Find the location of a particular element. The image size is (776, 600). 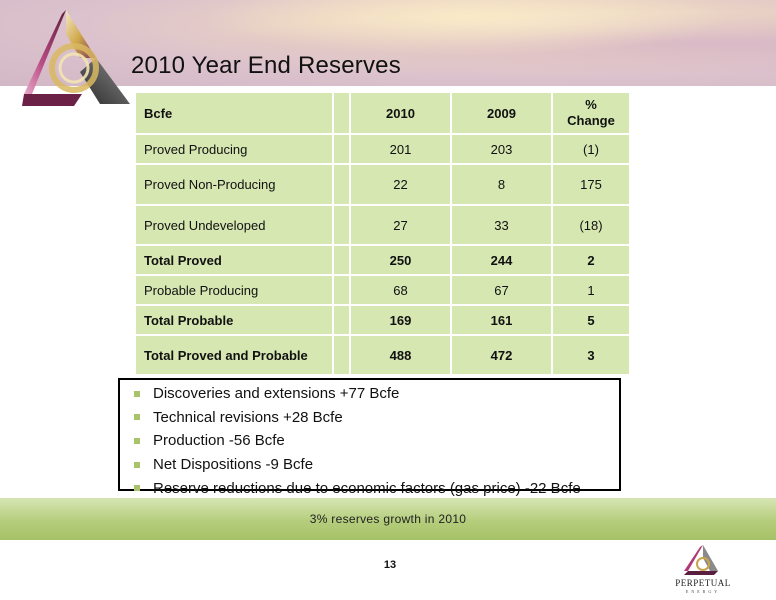

table-header-row: Bcfe 2010 2009 % Change is located at coordinates (382, 113).